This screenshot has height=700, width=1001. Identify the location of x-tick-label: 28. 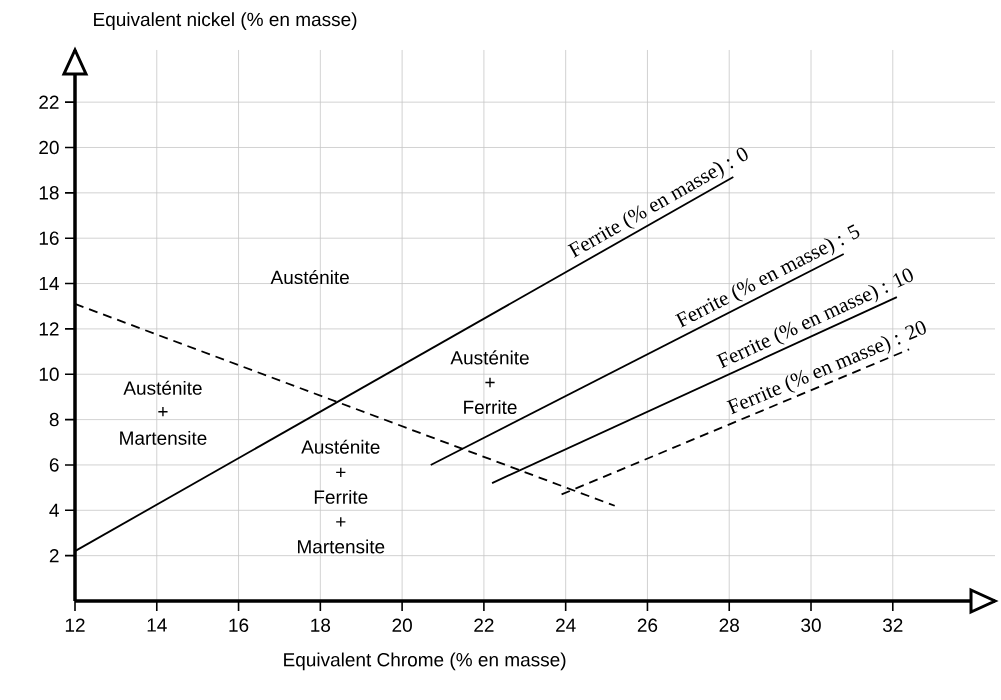
(729, 625).